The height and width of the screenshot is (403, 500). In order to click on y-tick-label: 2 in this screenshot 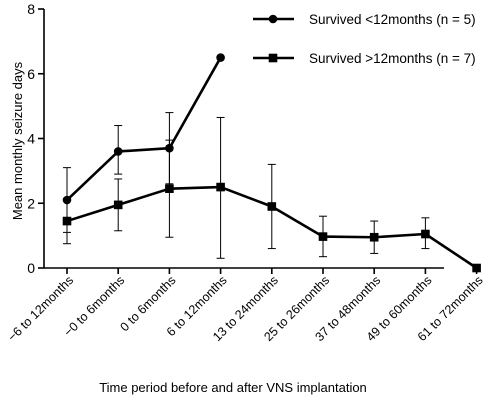, I will do `click(31, 203)`.